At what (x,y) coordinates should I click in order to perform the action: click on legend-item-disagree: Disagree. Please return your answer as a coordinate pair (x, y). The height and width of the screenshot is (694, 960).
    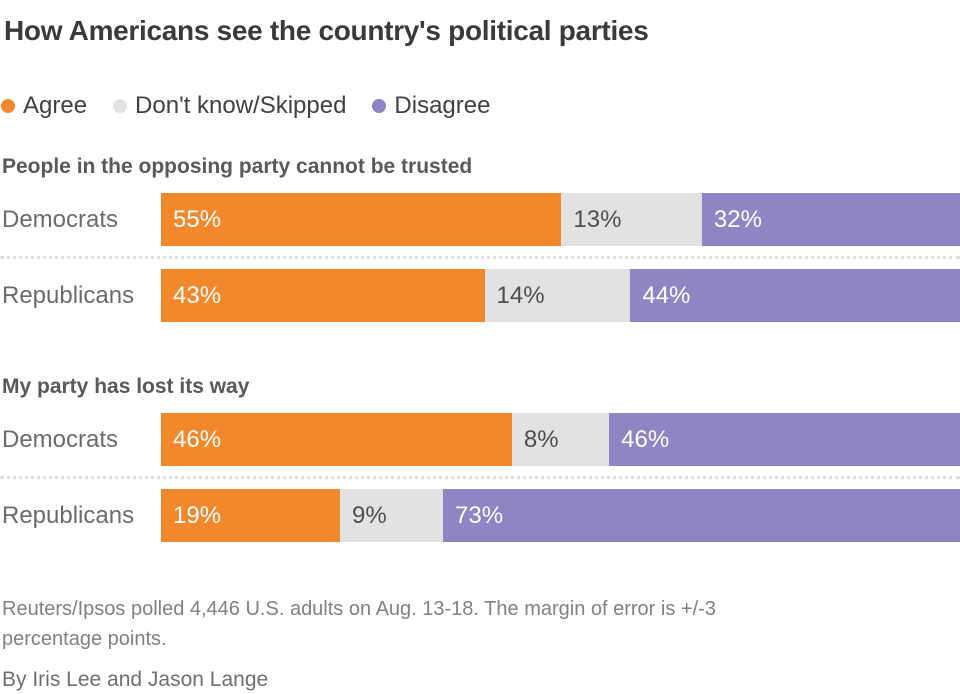
    Looking at the image, I should click on (431, 106).